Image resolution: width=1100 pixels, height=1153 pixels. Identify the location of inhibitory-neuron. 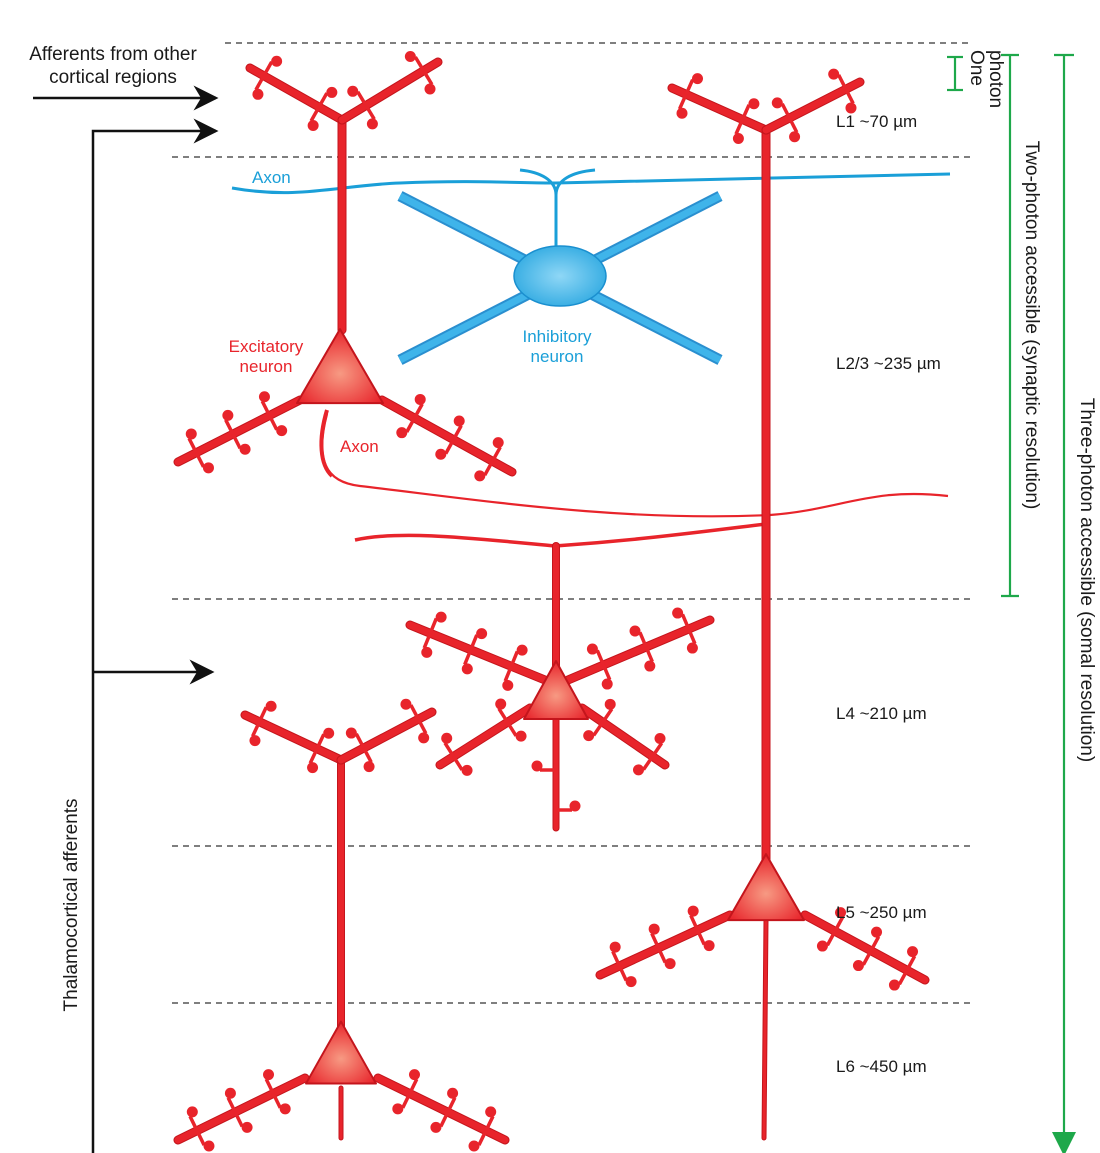
(560, 266).